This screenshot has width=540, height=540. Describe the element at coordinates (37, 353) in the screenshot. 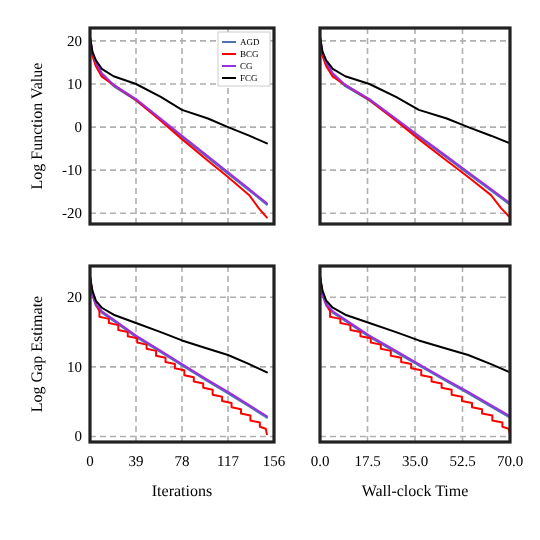

I see `y-axis-title: Log Gap Estimate` at that location.